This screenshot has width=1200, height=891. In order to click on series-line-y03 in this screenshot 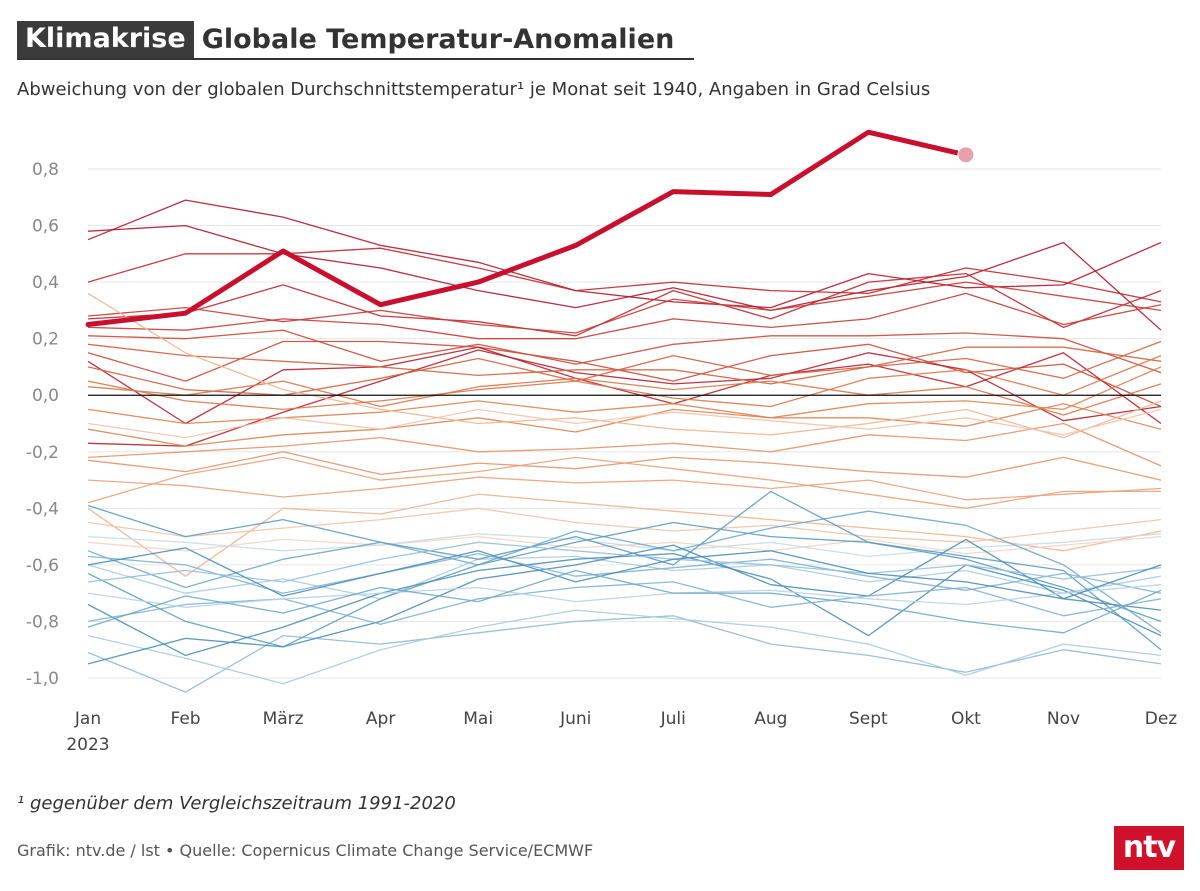, I will do `click(624, 275)`.